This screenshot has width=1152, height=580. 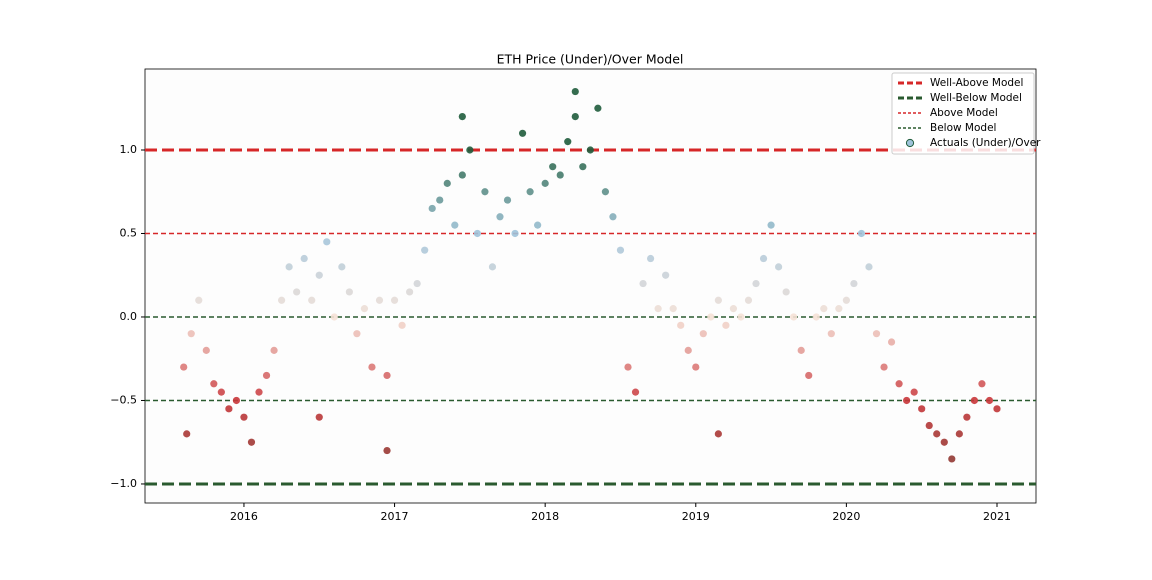 What do you see at coordinates (910, 143) in the screenshot?
I see `legend-marker` at bounding box center [910, 143].